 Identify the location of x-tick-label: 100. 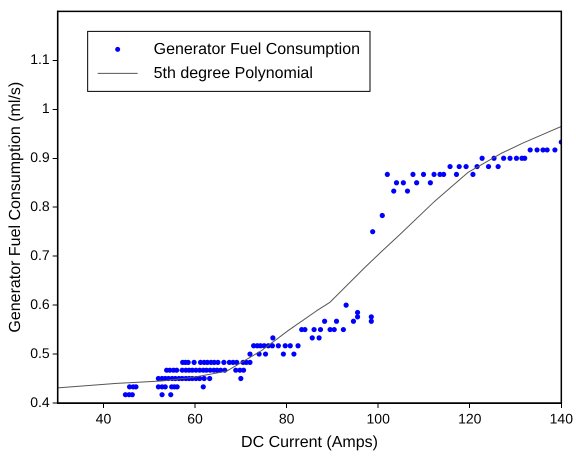
(378, 418).